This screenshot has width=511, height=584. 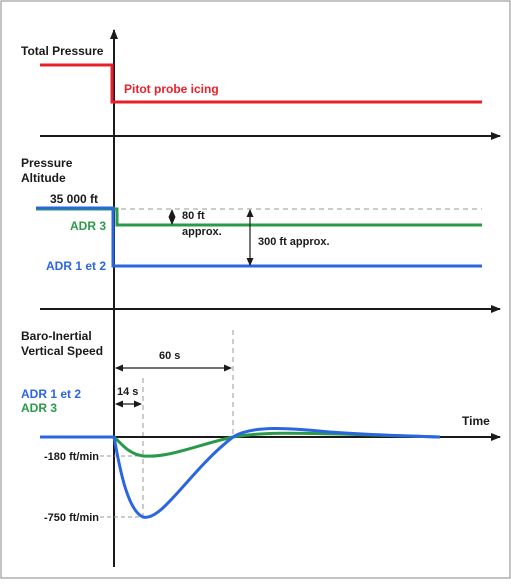 What do you see at coordinates (261, 83) in the screenshot?
I see `total-pressure-line` at bounding box center [261, 83].